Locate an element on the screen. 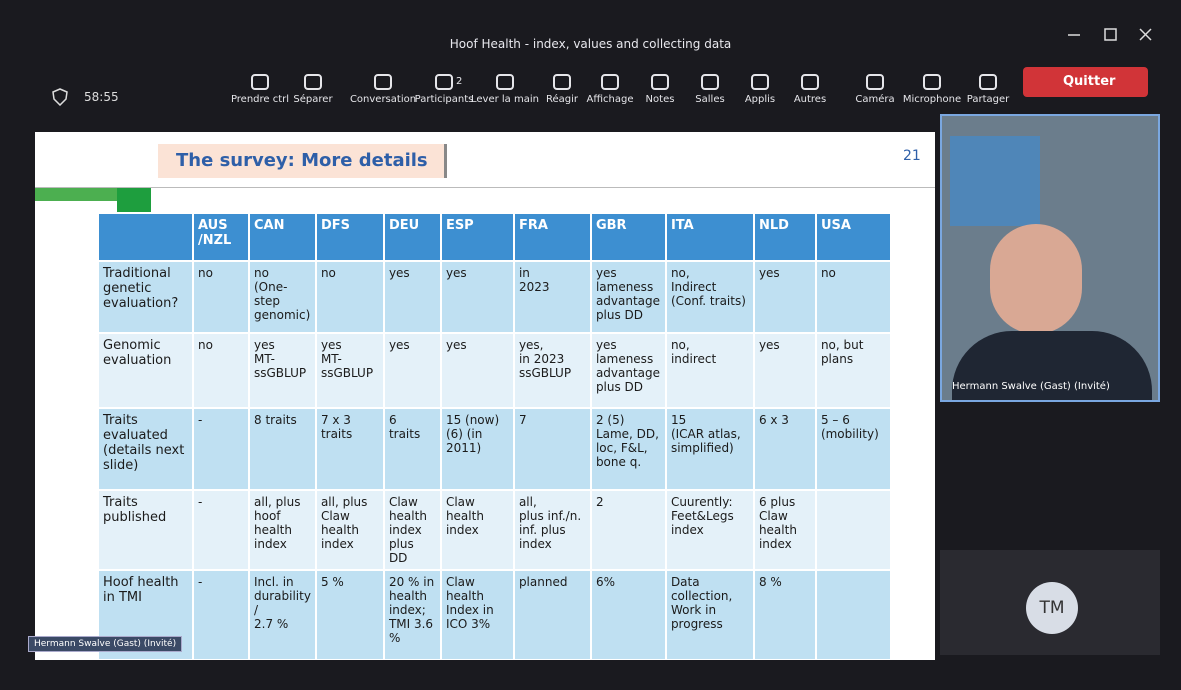 This screenshot has height=690, width=1181. table-cell: in 2023 is located at coordinates (552, 297).